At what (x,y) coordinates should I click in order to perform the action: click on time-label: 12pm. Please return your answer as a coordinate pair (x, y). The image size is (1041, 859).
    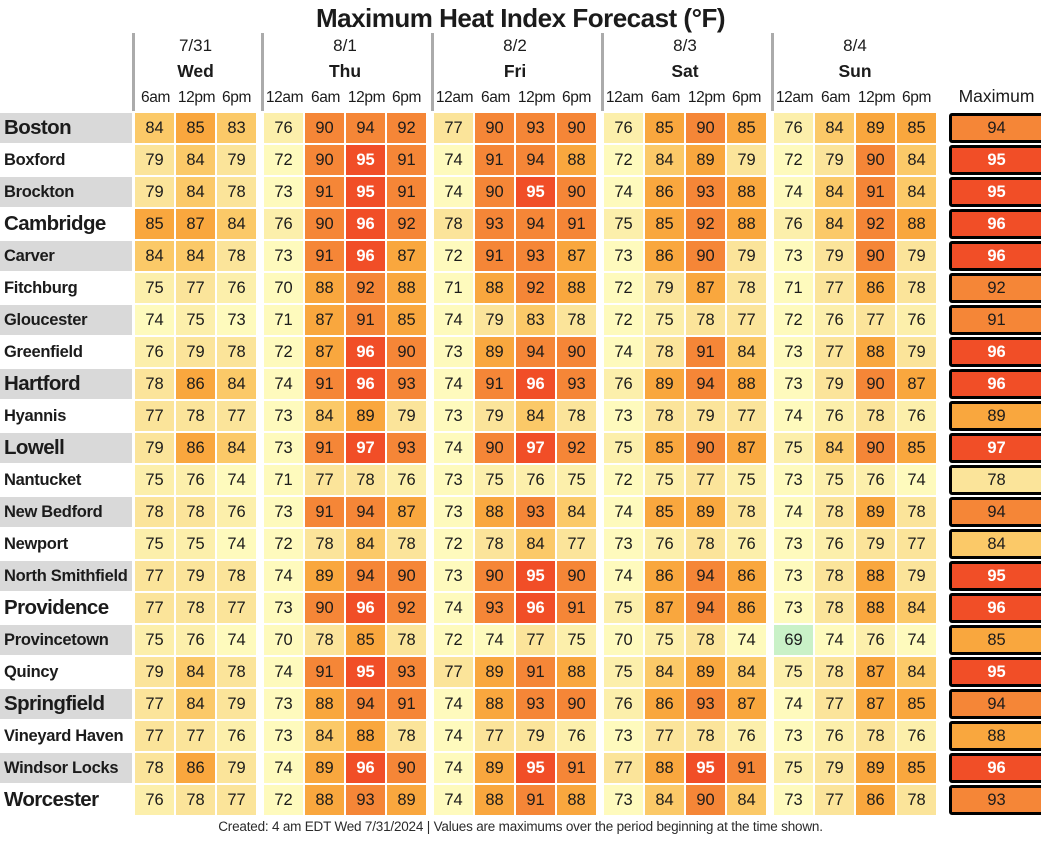
    Looking at the image, I should click on (706, 97).